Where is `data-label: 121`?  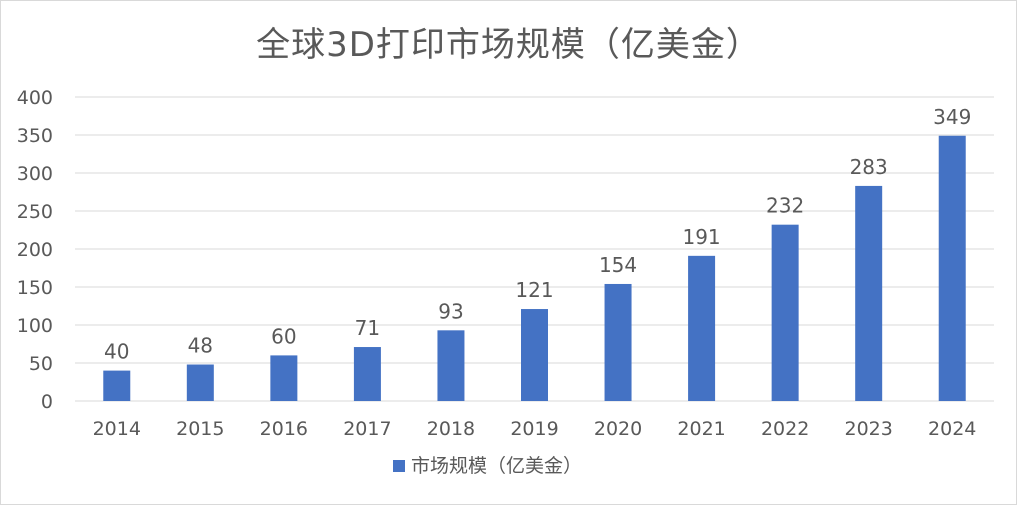 data-label: 121 is located at coordinates (534, 290).